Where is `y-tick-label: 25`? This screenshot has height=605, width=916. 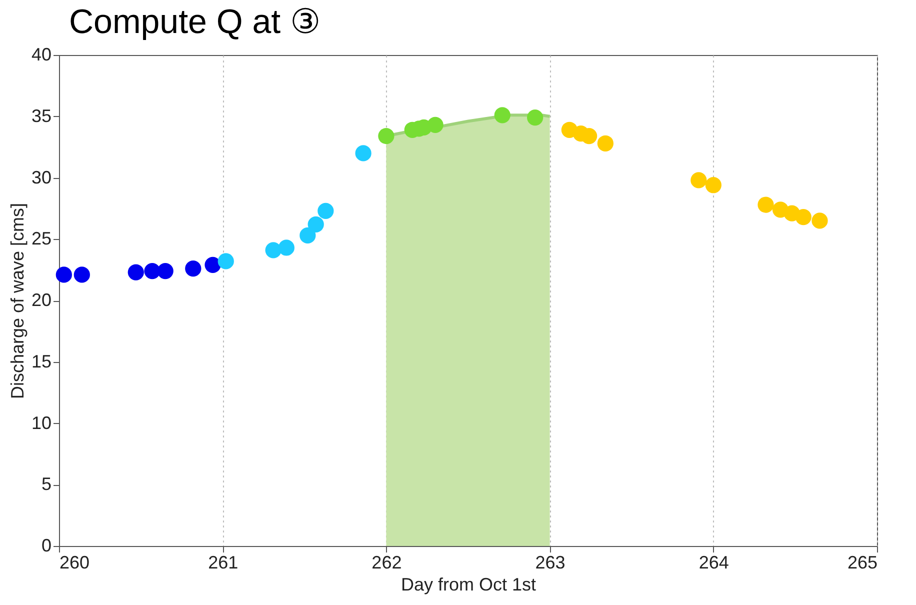 y-tick-label: 25 is located at coordinates (41, 238).